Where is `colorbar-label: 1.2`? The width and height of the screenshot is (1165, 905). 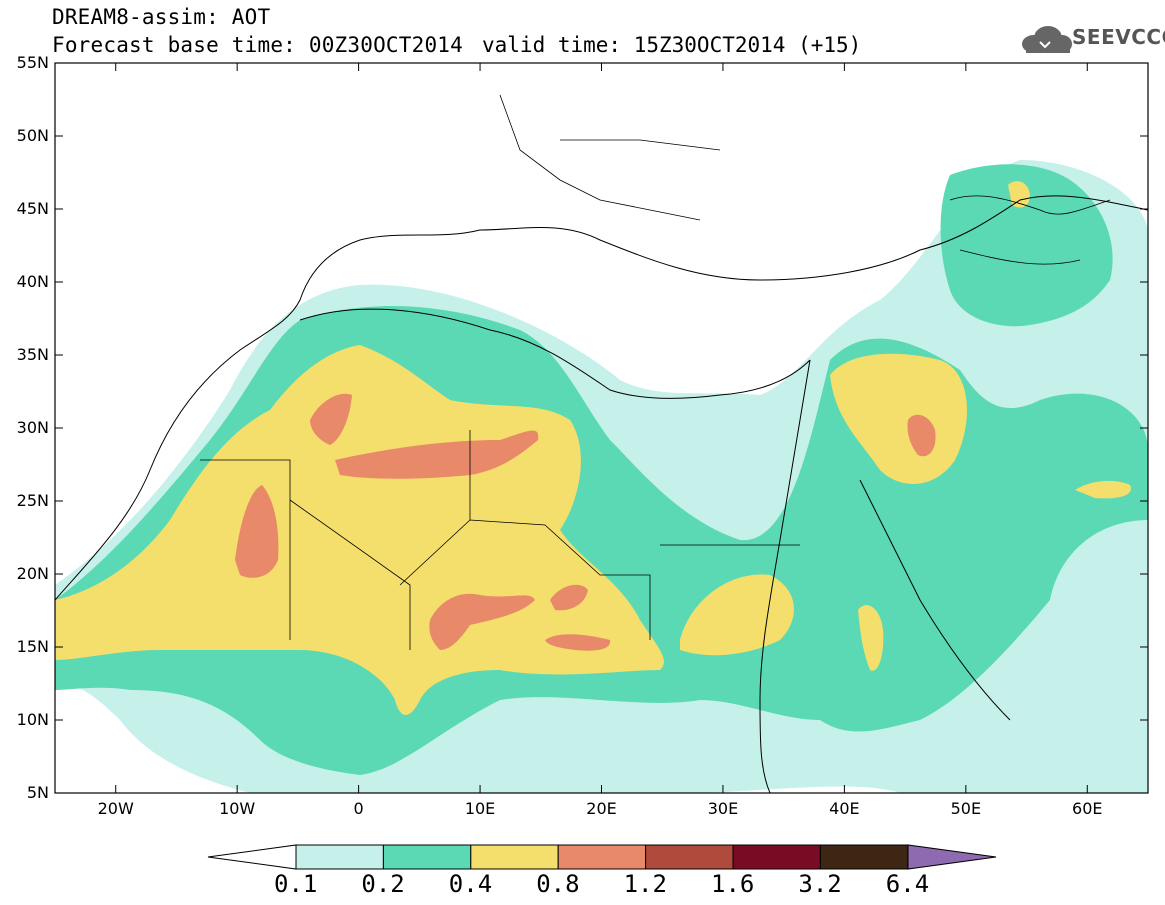
colorbar-label: 1.2 is located at coordinates (645, 884).